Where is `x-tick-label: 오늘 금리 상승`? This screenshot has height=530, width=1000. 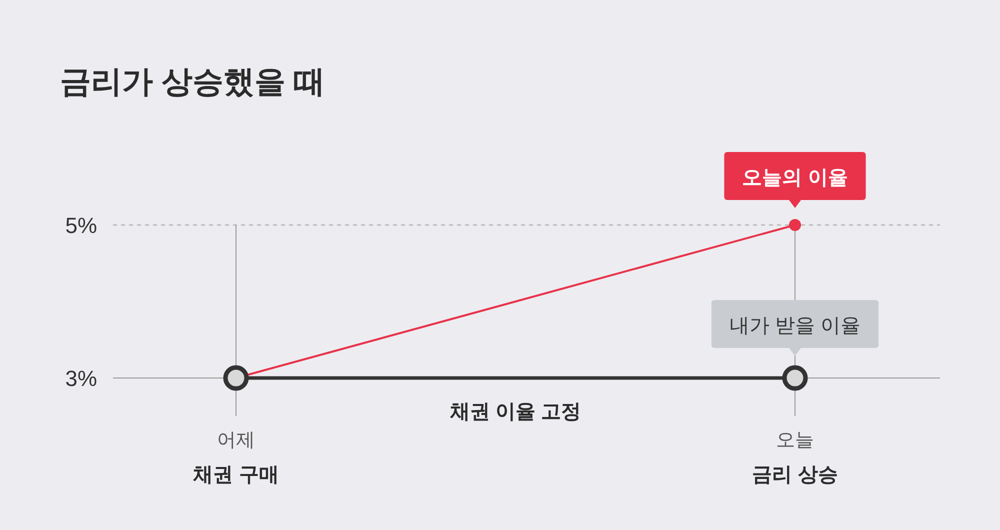 x-tick-label: 오늘 금리 상승 is located at coordinates (795, 458).